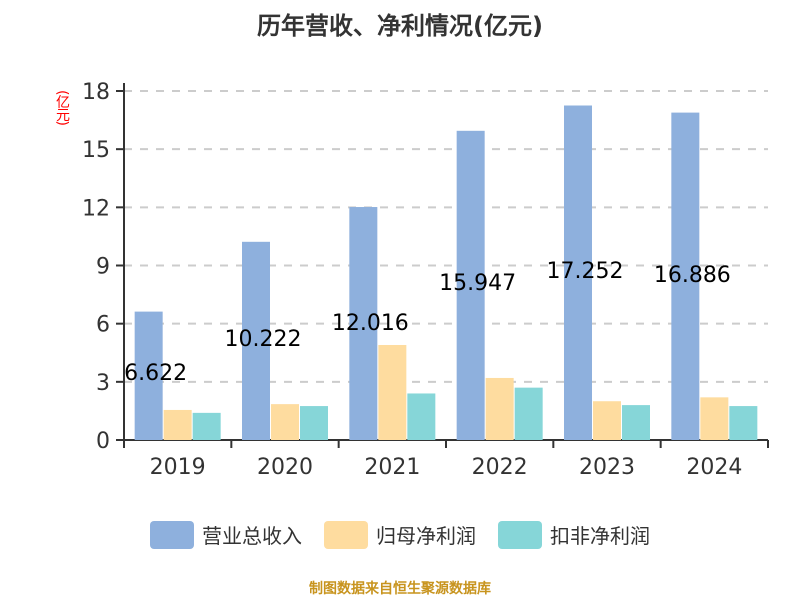 The image size is (800, 600). Describe the element at coordinates (178, 467) in the screenshot. I see `x-tick-label: 2019` at that location.